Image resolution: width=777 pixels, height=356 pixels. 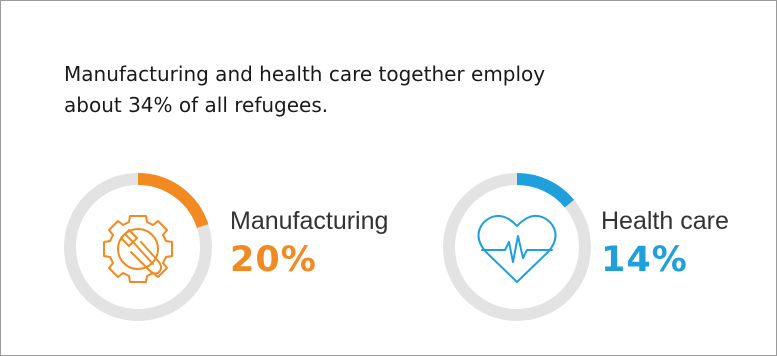 I want to click on label-manufacturing: Manufacturing, so click(x=309, y=221).